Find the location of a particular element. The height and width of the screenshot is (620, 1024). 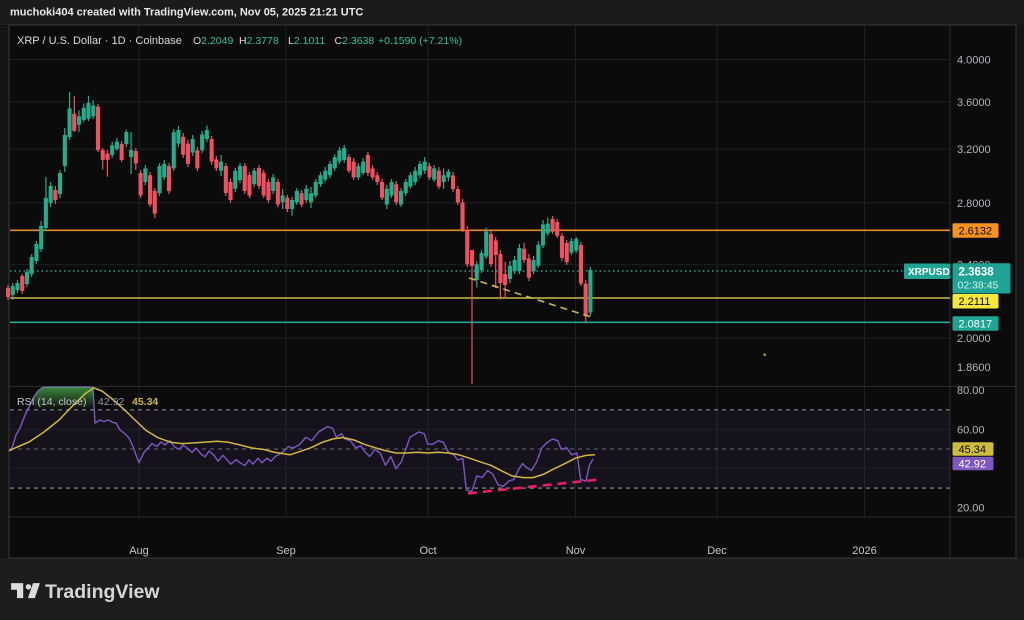

svg-text: H2.3778 is located at coordinates (259, 41).